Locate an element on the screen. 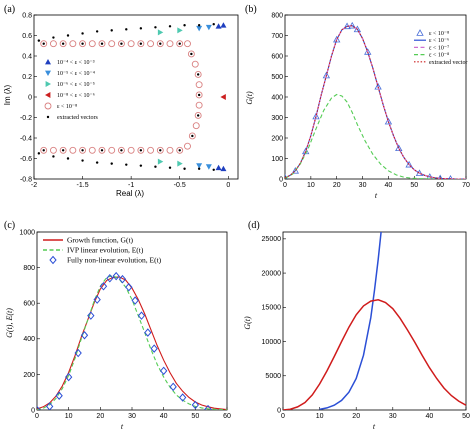  y-tick-label: 800 is located at coordinates (277, 15).